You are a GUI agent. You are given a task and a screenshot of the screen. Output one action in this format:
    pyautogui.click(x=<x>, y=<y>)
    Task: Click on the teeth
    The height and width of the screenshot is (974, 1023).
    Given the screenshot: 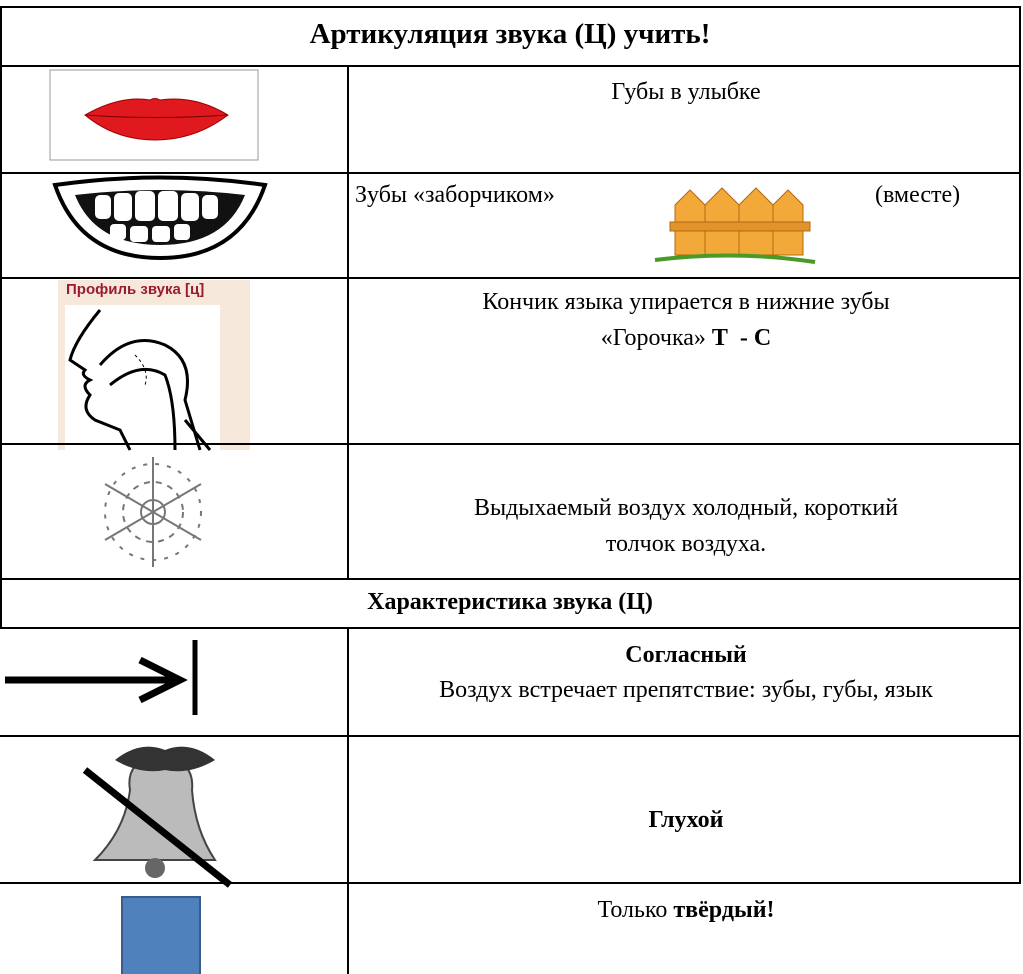 What is the action you would take?
    pyautogui.click(x=156, y=216)
    